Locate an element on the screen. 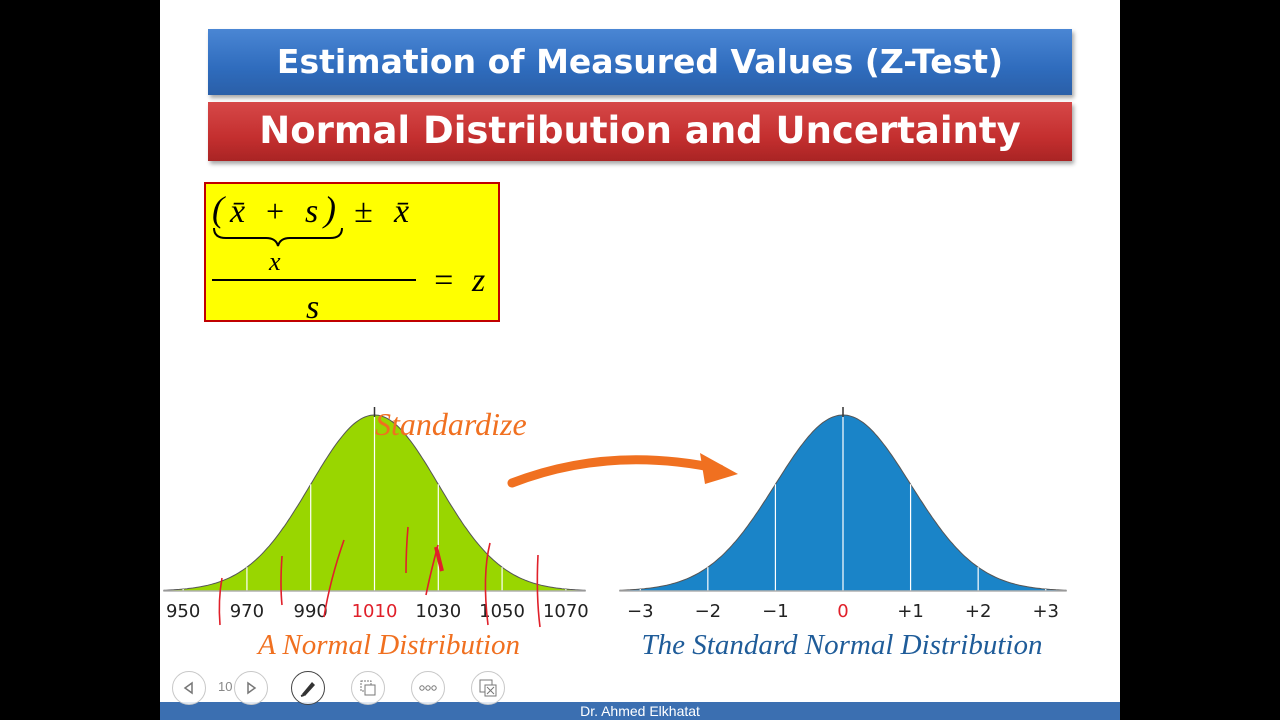 This screenshot has height=720, width=1280. right-caption: The Standard Normal Distribution is located at coordinates (842, 645).